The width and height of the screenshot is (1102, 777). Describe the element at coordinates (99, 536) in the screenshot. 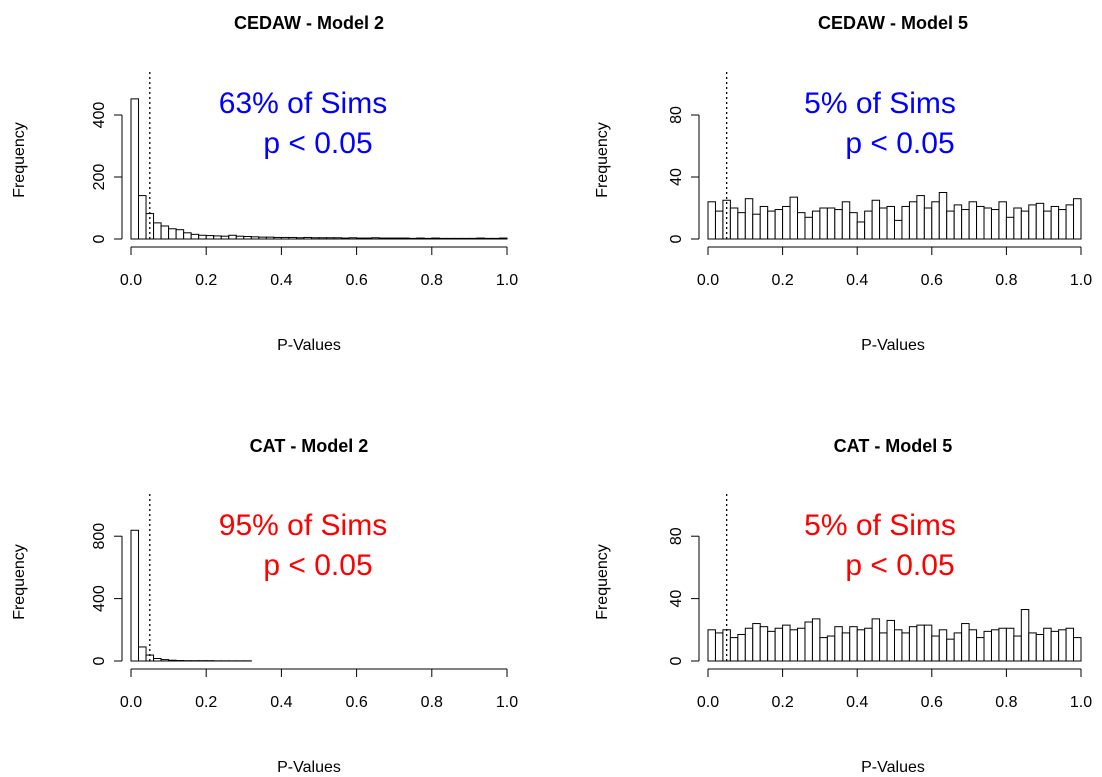

I see `y-tick-label: 800` at that location.